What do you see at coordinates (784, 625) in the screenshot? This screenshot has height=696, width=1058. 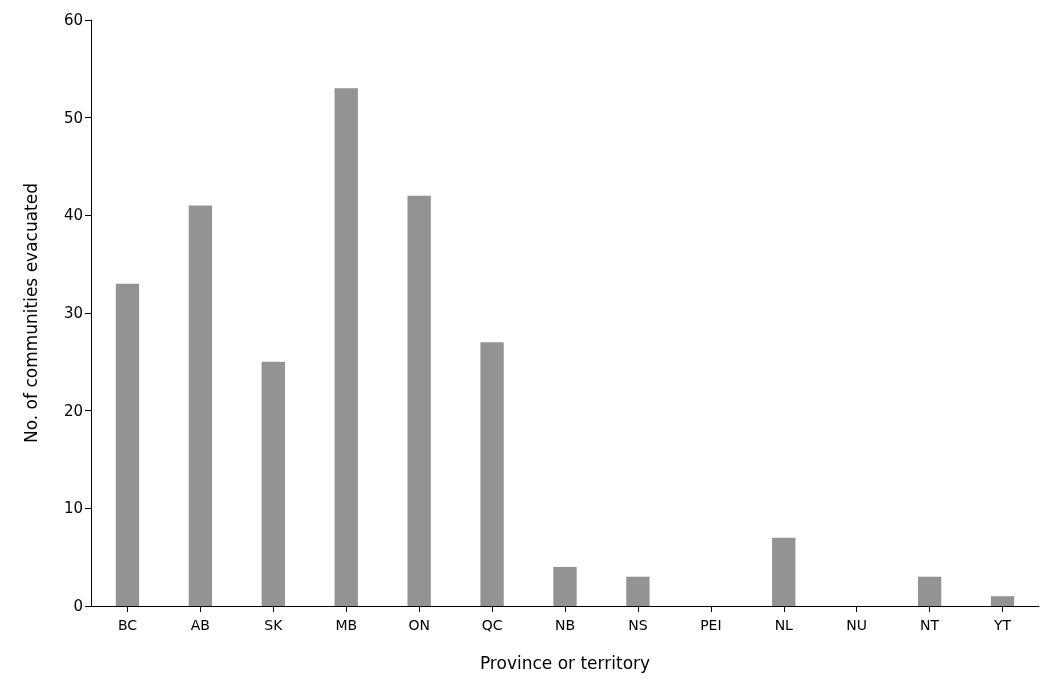 I see `x-tick-label: NL` at bounding box center [784, 625].